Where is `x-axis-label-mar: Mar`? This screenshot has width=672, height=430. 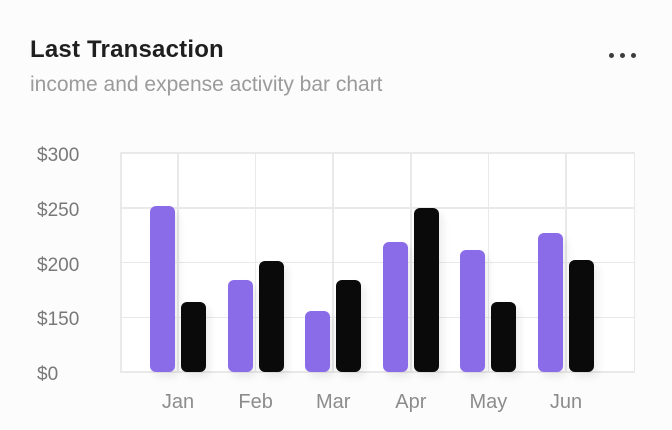 x-axis-label-mar: Mar is located at coordinates (333, 402).